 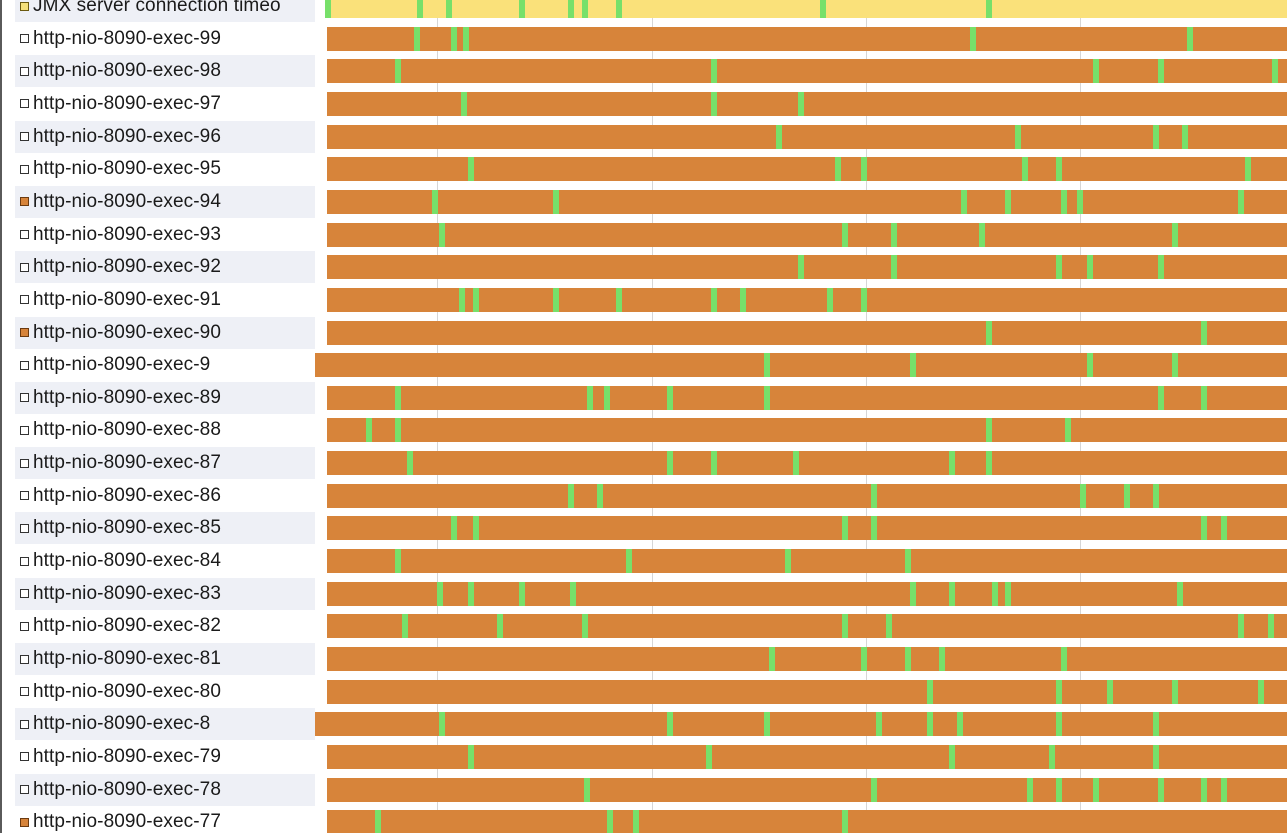 I want to click on thread-row: http-nio-8090-exec-82, so click(x=165, y=626).